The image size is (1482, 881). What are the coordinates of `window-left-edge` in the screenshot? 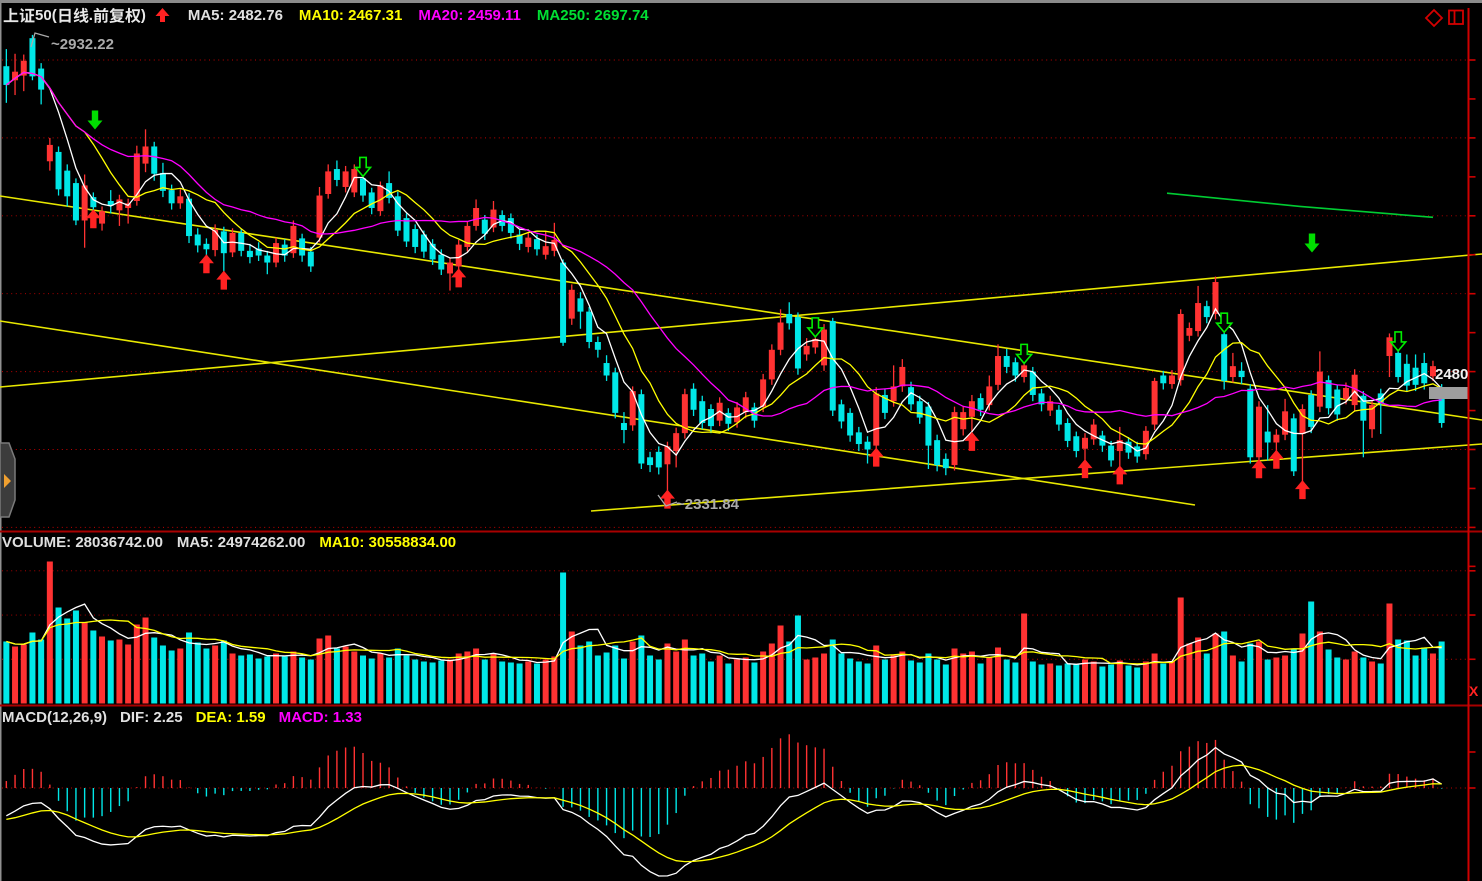 It's located at (1, 442).